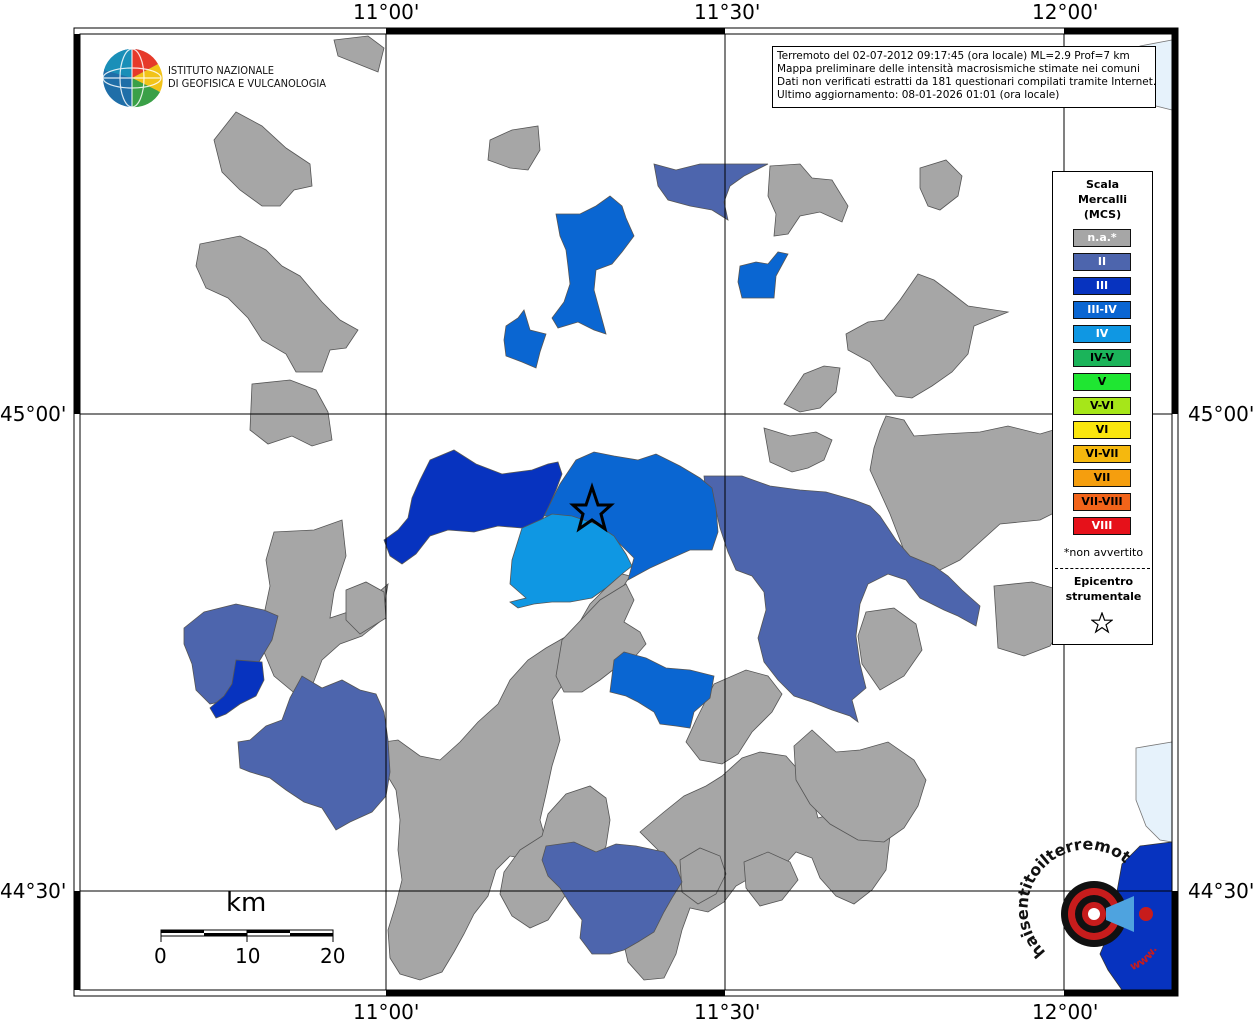 This screenshot has height=1024, width=1255. Describe the element at coordinates (1102, 184) in the screenshot. I see `legend-title-line: Scala` at that location.